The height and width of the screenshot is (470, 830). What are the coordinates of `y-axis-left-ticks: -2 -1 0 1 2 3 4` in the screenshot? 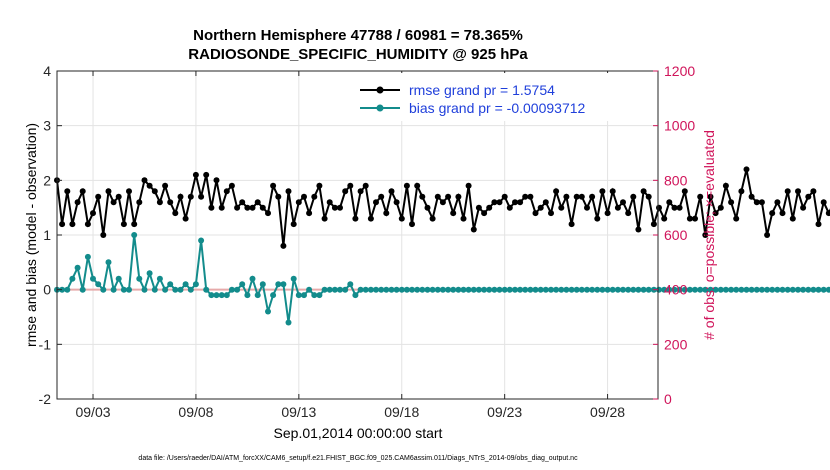 It's located at (50, 235).